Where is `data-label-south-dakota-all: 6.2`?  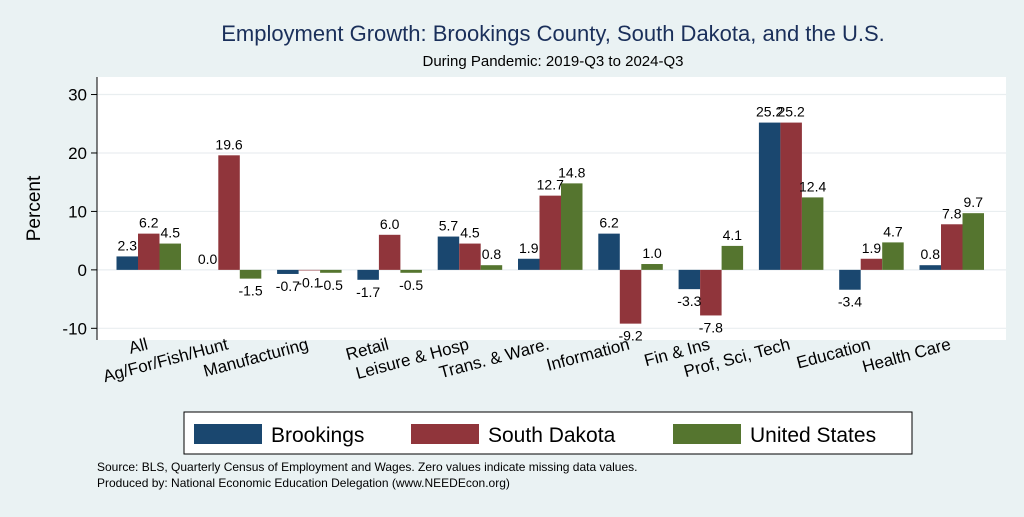
data-label-south-dakota-all: 6.2 is located at coordinates (149, 223).